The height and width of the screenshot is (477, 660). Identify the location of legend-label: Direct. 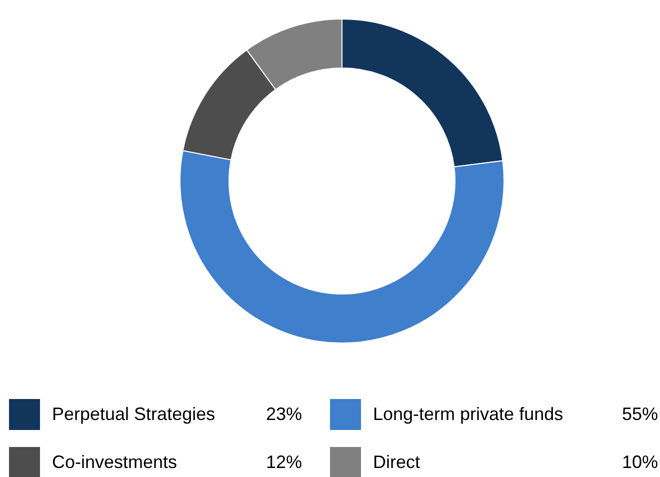
(397, 462).